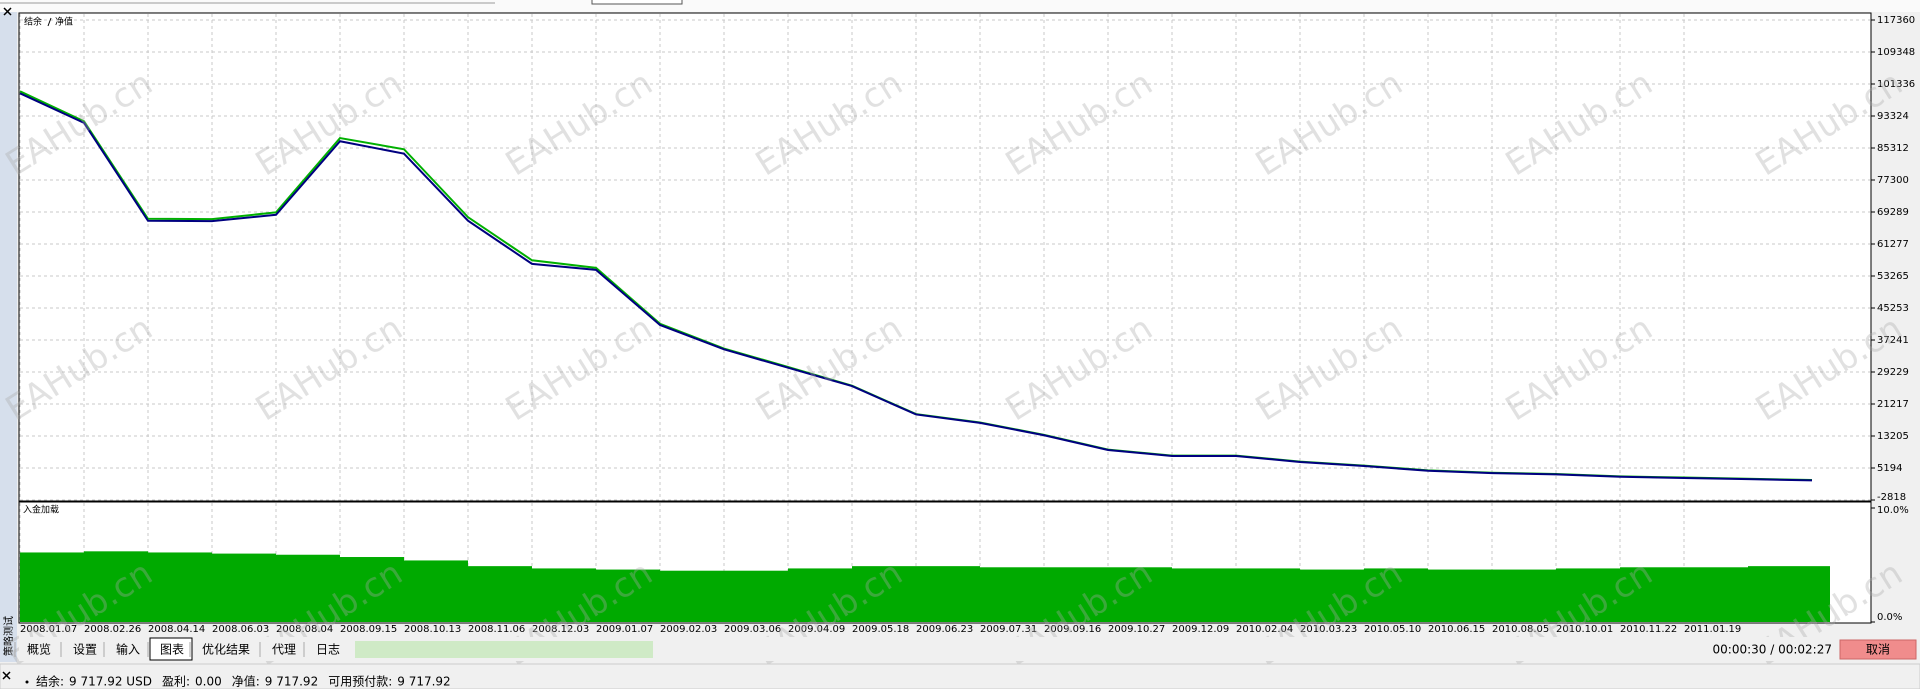 Image resolution: width=1920 pixels, height=689 pixels. What do you see at coordinates (284, 650) in the screenshot?
I see `tab: 代理` at bounding box center [284, 650].